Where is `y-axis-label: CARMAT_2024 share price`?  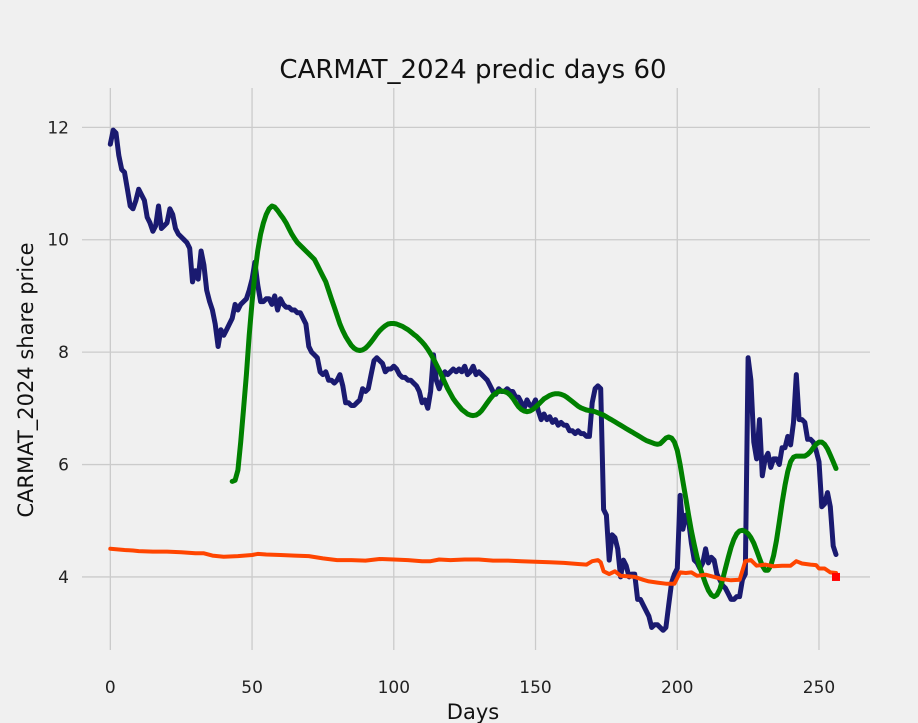
y-axis-label: CARMAT_2024 share price is located at coordinates (26, 379).